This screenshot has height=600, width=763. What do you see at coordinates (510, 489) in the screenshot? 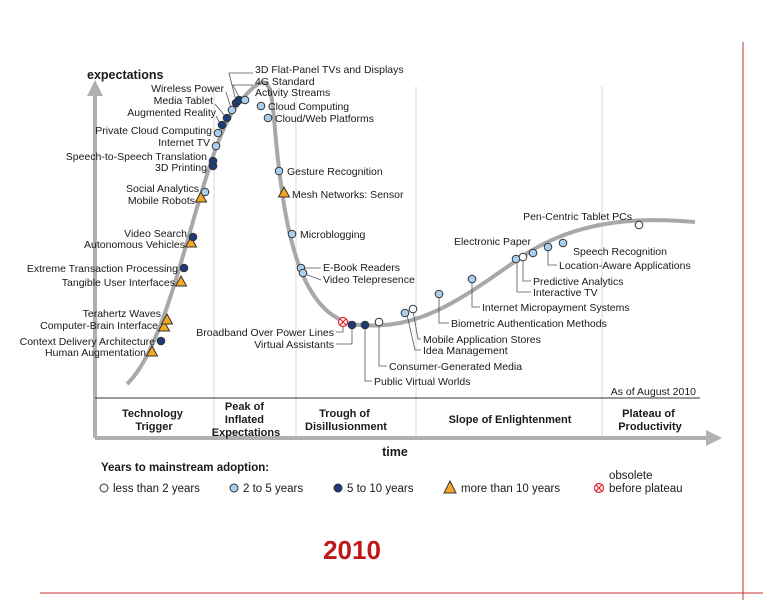
I see `legend-more-than-10-years-label: more than 10 years` at bounding box center [510, 489].